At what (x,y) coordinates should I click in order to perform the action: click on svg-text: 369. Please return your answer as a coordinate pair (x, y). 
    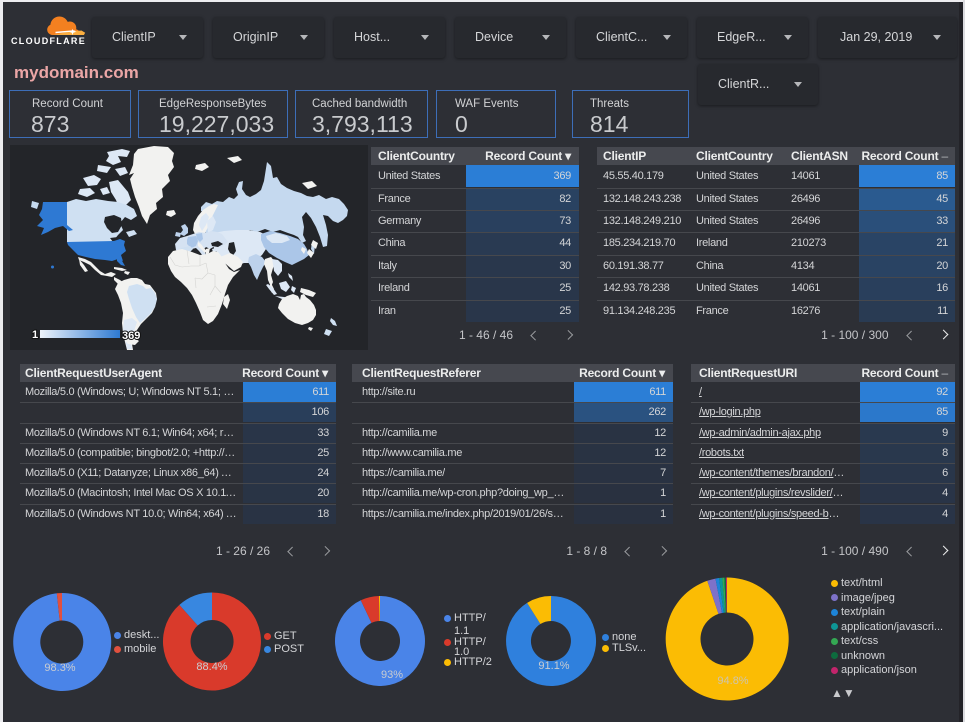
    Looking at the image, I should click on (131, 336).